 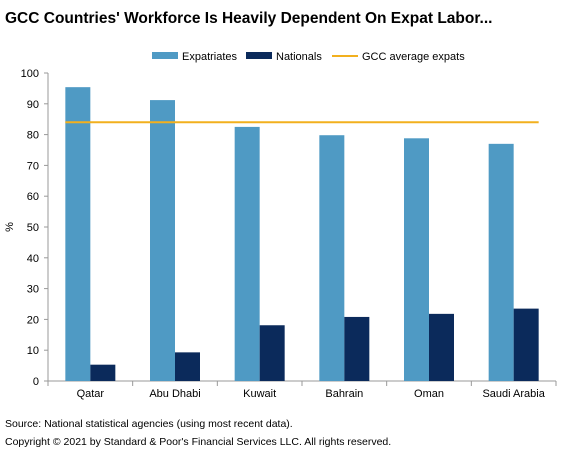 I want to click on y-axis-title: %, so click(x=10, y=227).